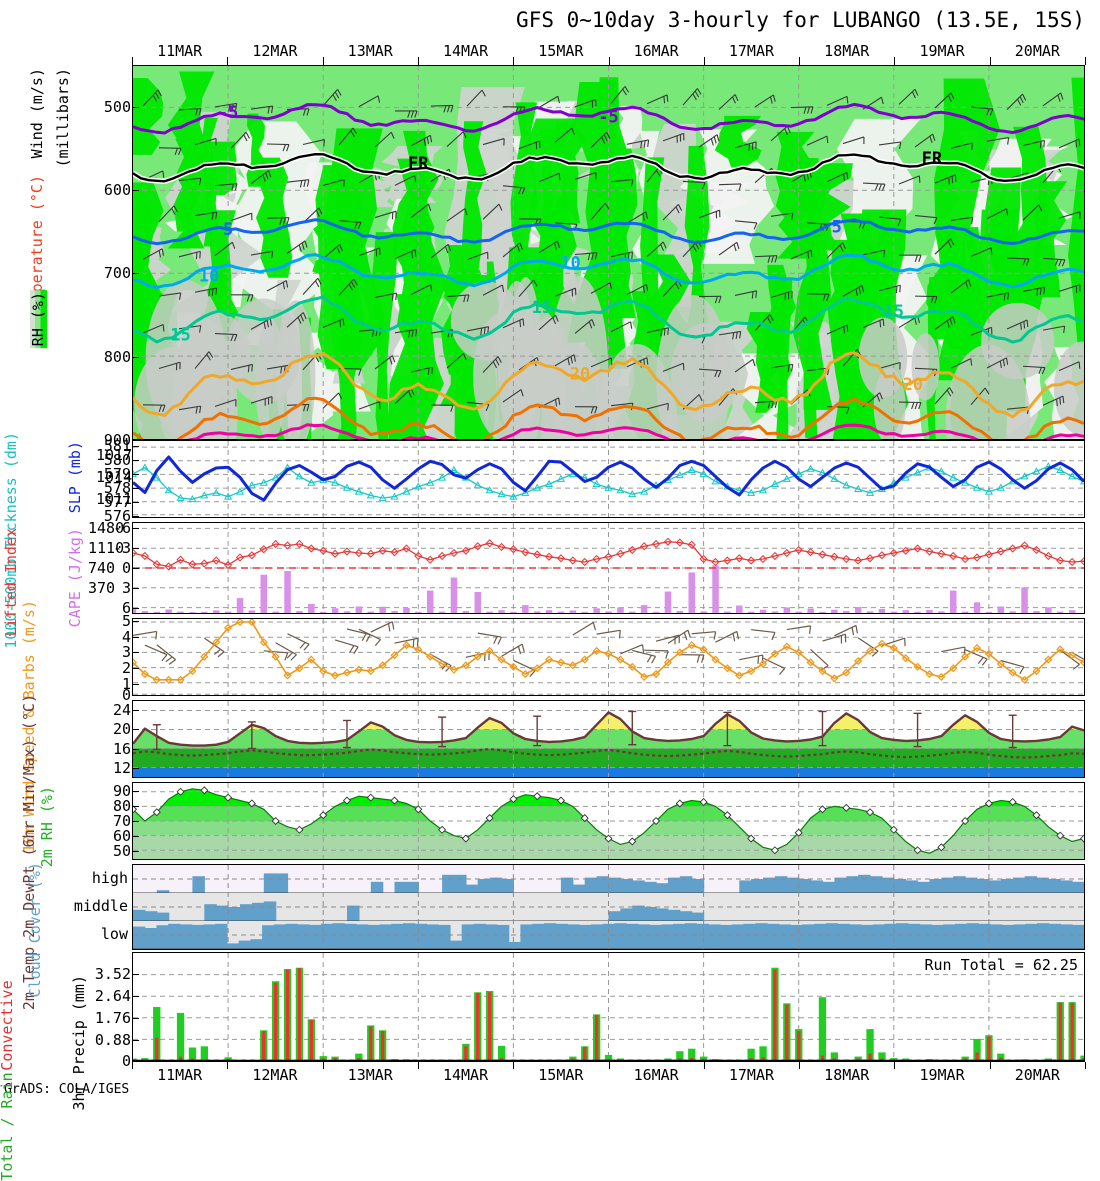  What do you see at coordinates (570, 263) in the screenshot?
I see `contour-label: 10` at bounding box center [570, 263].